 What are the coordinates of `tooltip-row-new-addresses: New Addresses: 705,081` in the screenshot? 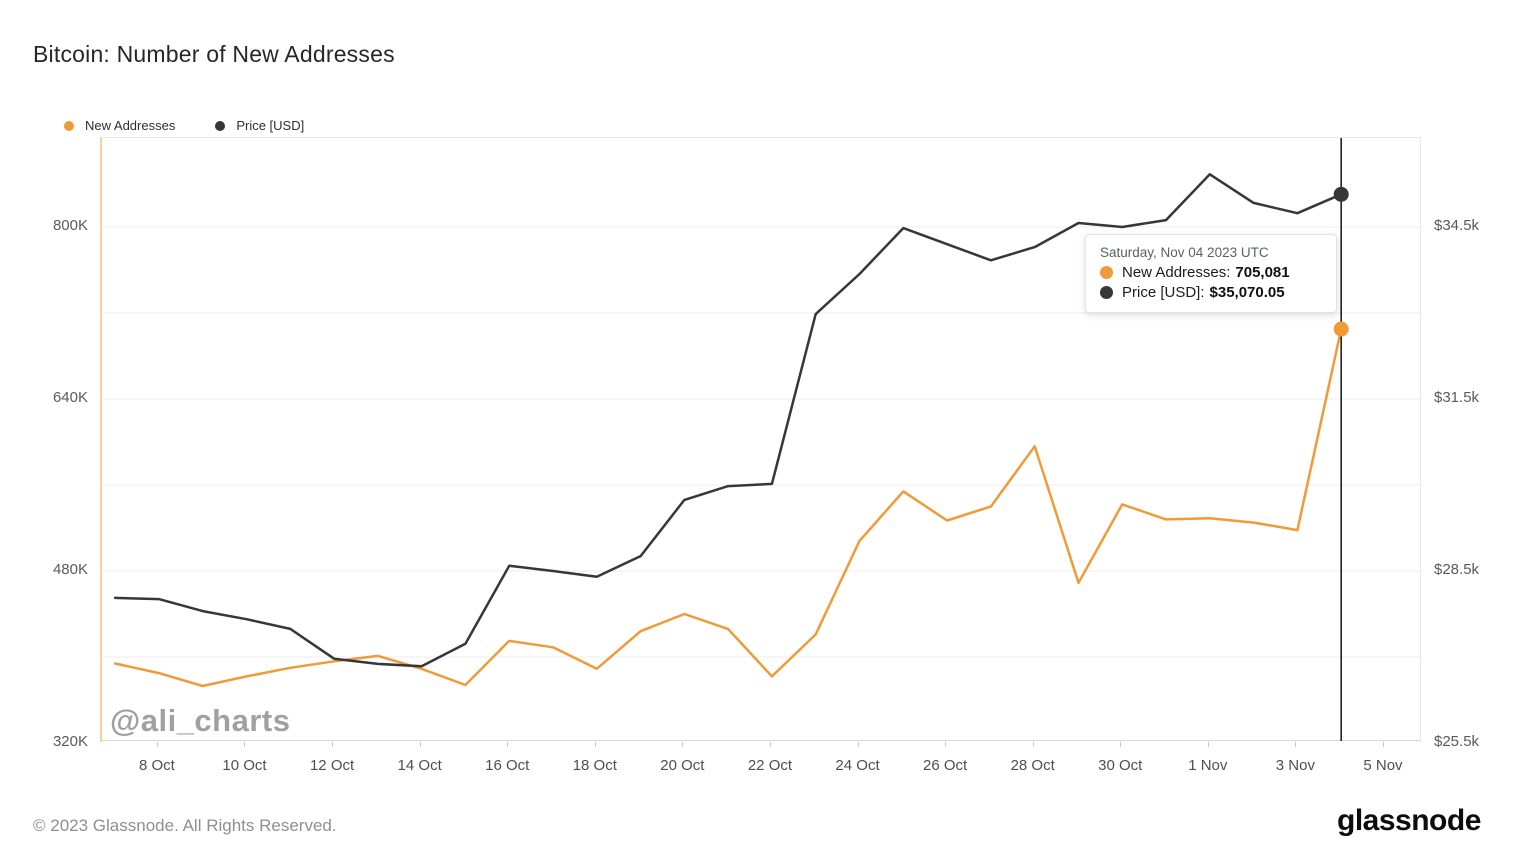 It's located at (1211, 272).